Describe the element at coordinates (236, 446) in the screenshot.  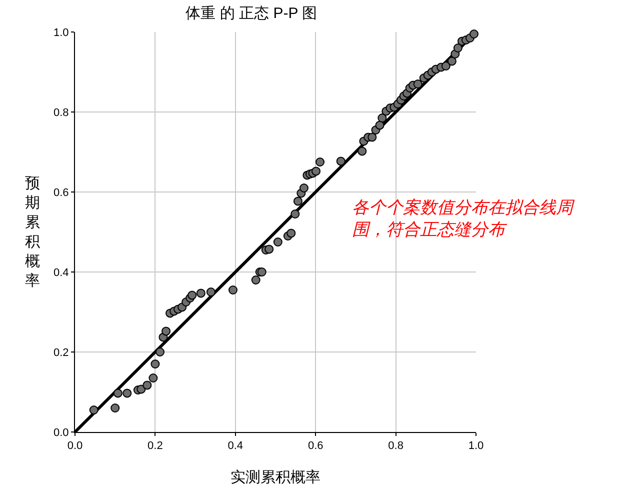
I see `x-tick-label: 0.4` at that location.